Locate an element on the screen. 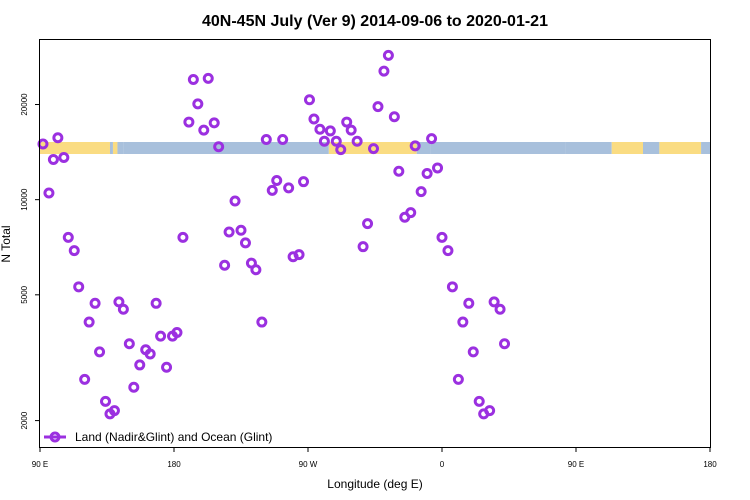  legend-label: Land (Nadir&Glint) and Ocean (Glint) is located at coordinates (173, 437).